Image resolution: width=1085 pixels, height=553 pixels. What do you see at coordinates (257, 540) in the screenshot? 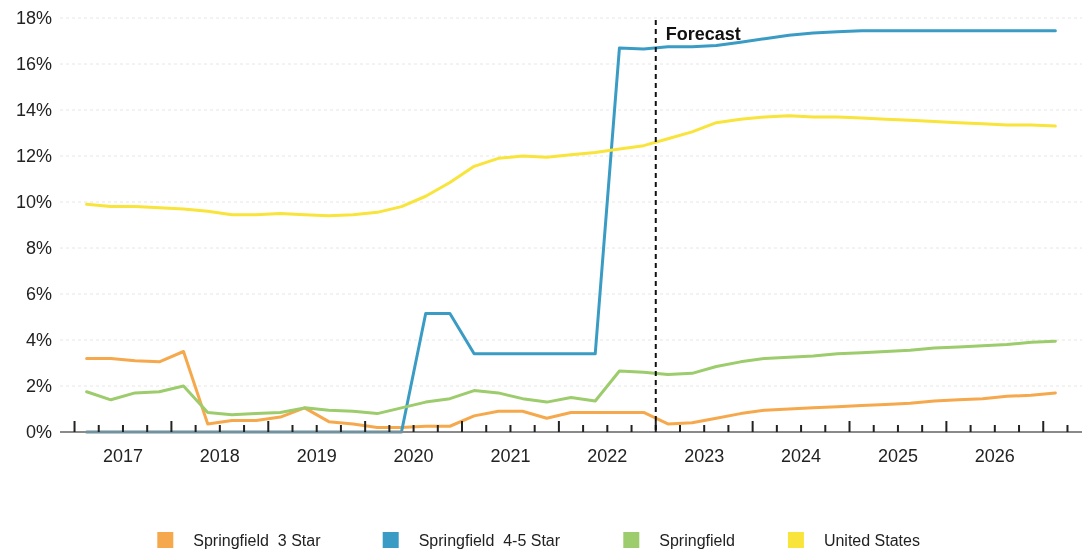
I see `legend-label: Springfield 3 Star` at bounding box center [257, 540].